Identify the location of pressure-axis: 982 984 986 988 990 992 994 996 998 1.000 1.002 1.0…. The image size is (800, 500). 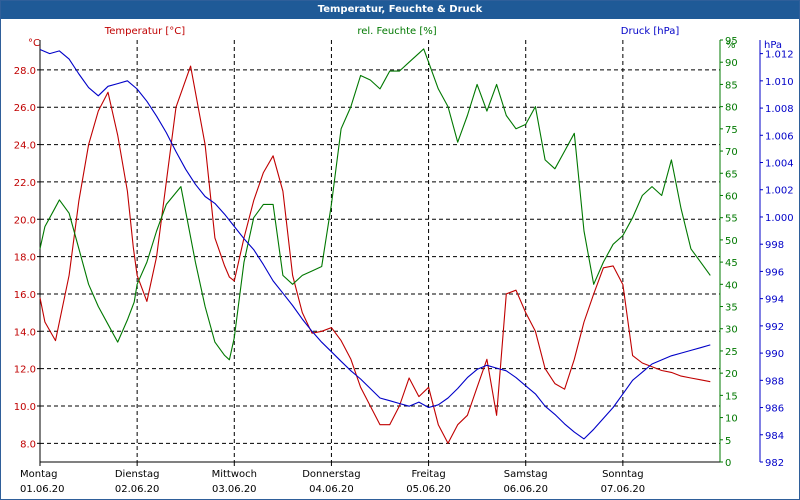
(777, 259).